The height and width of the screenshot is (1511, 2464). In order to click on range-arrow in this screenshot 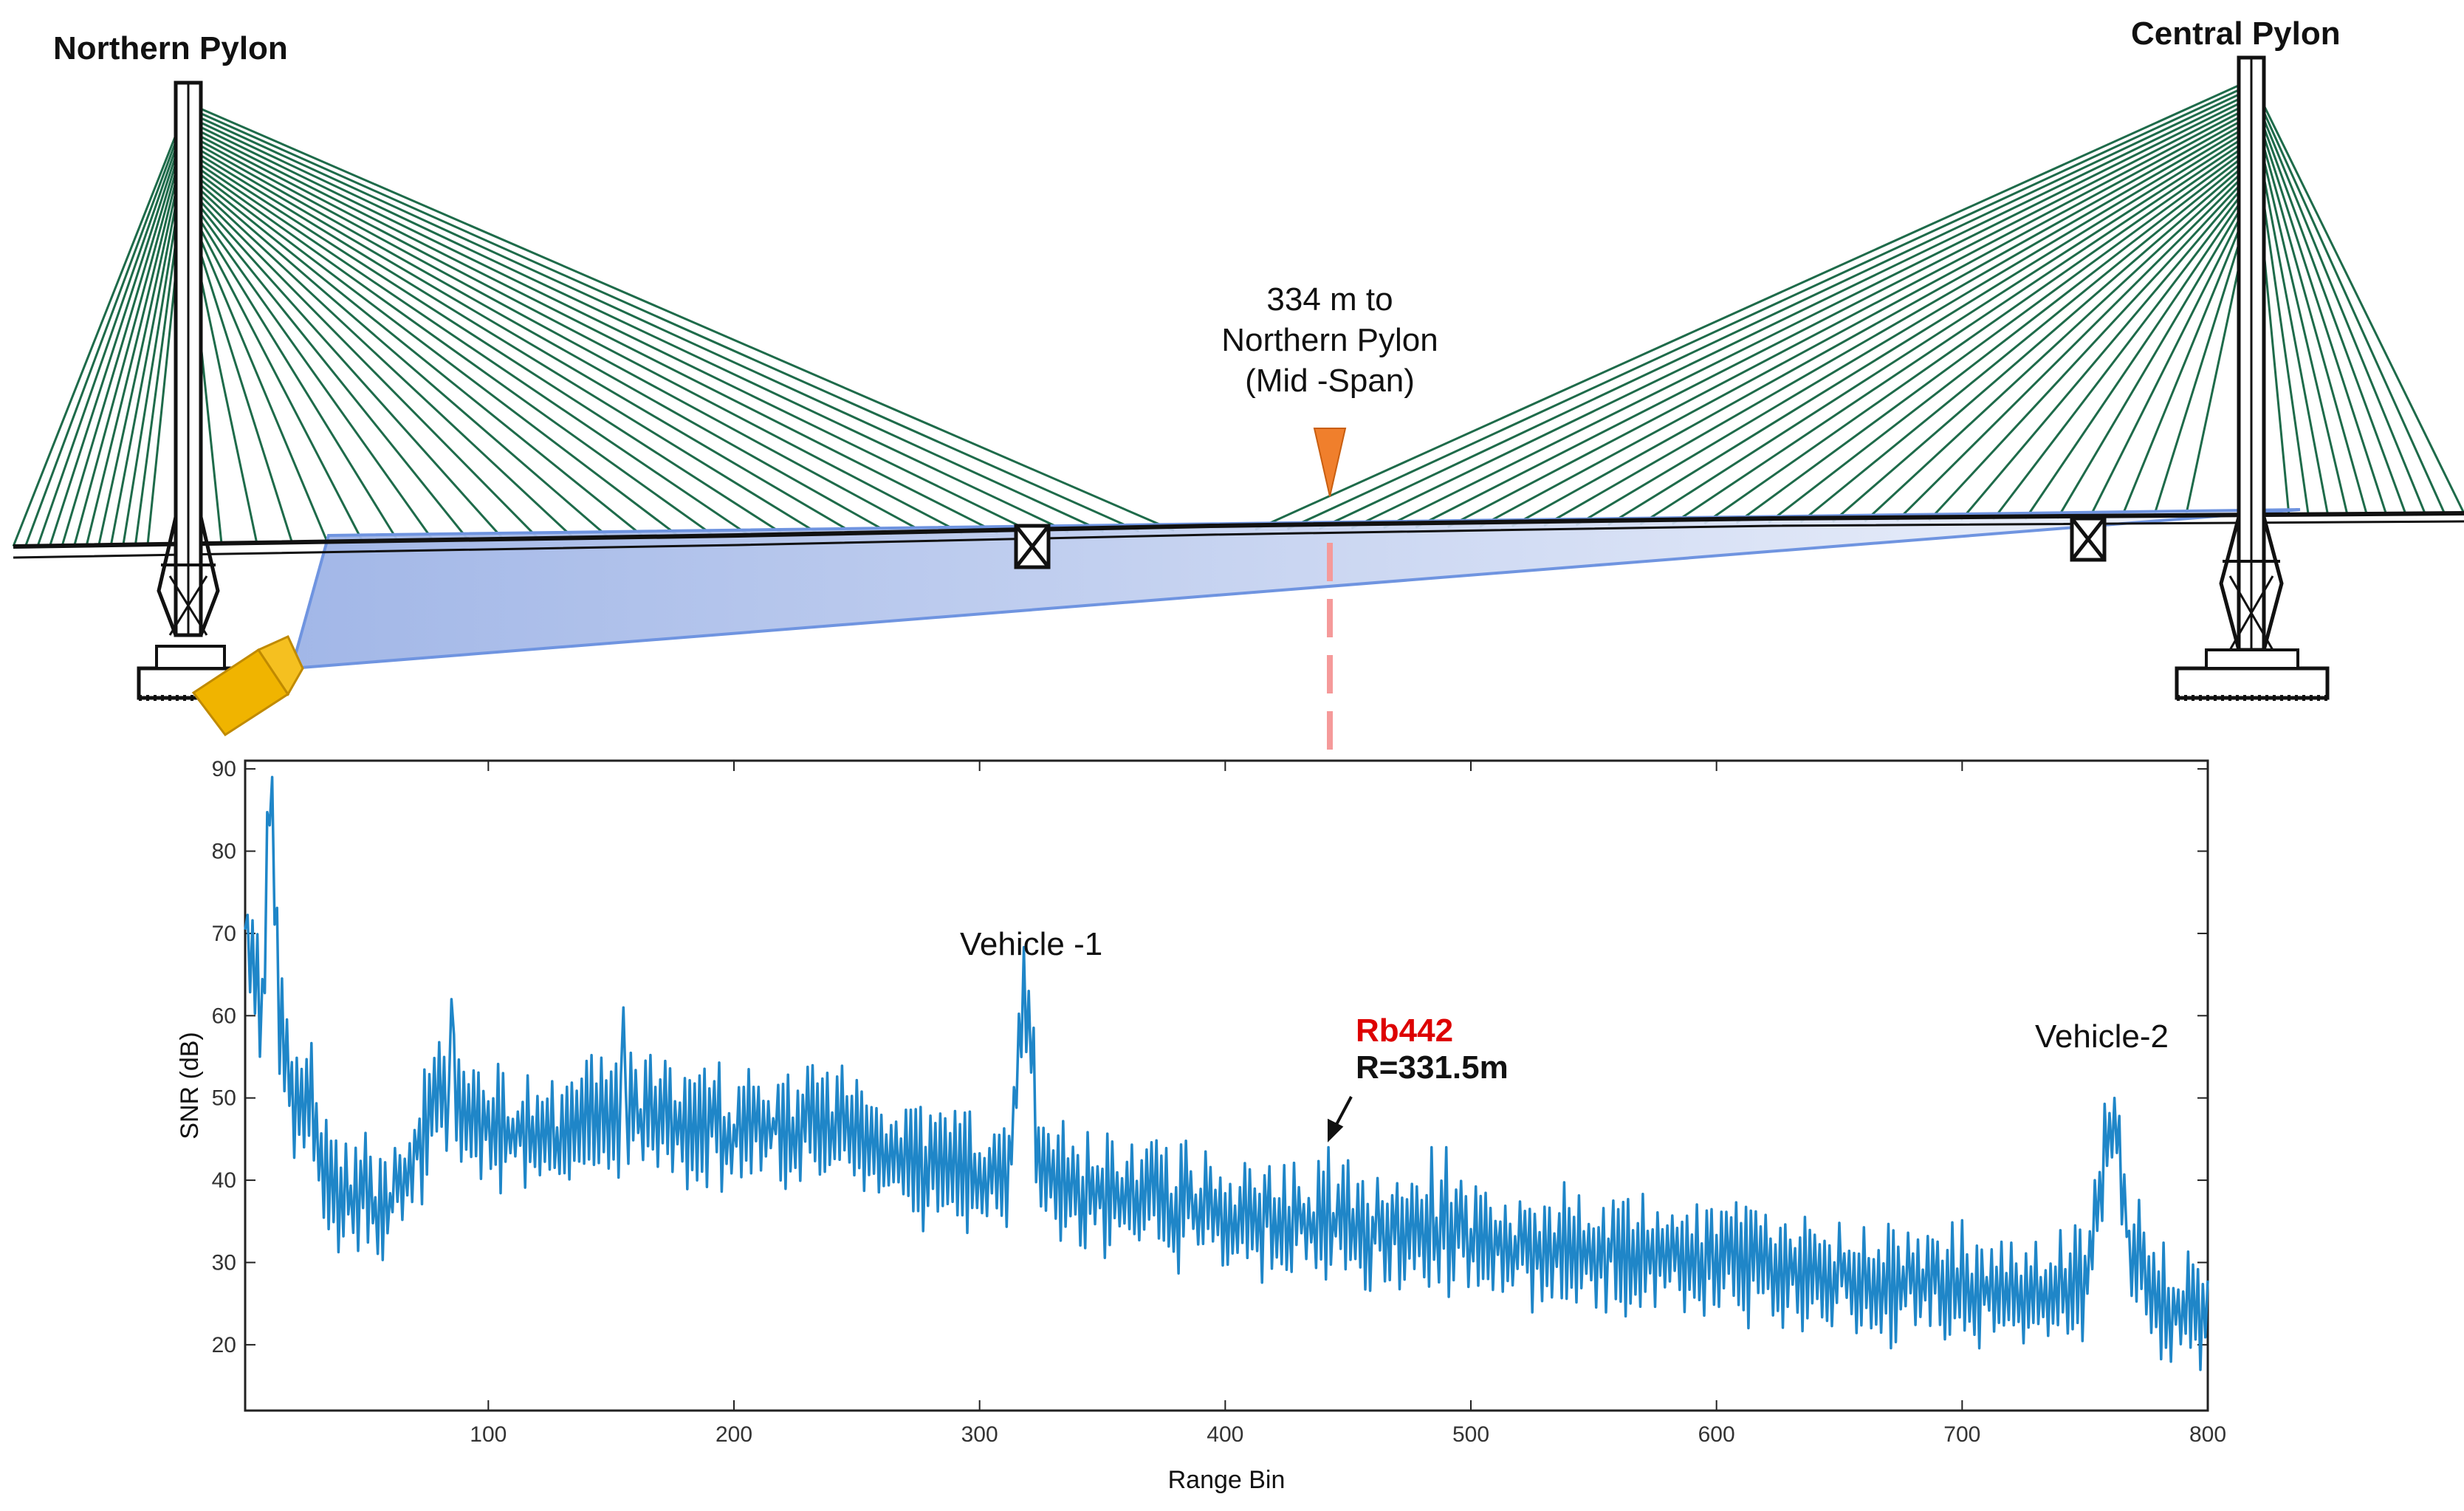, I will do `click(1340, 1119)`.